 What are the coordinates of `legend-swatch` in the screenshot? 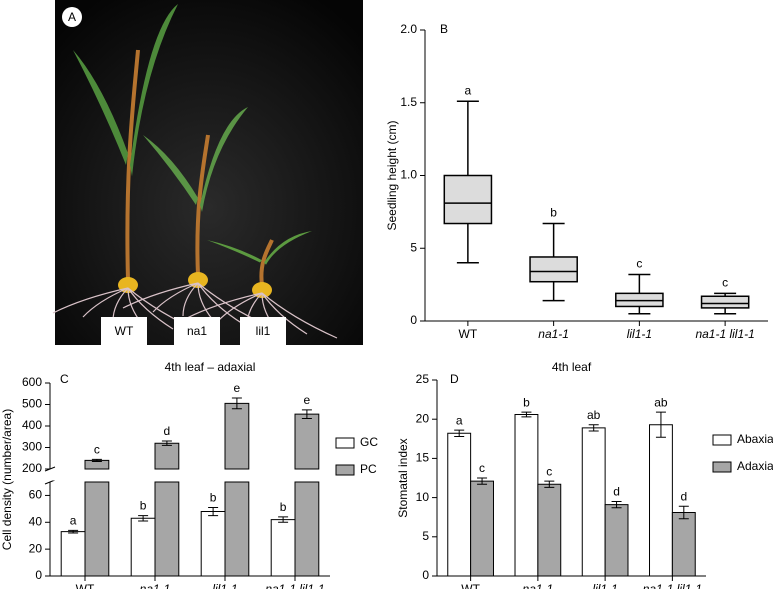 It's located at (345, 443).